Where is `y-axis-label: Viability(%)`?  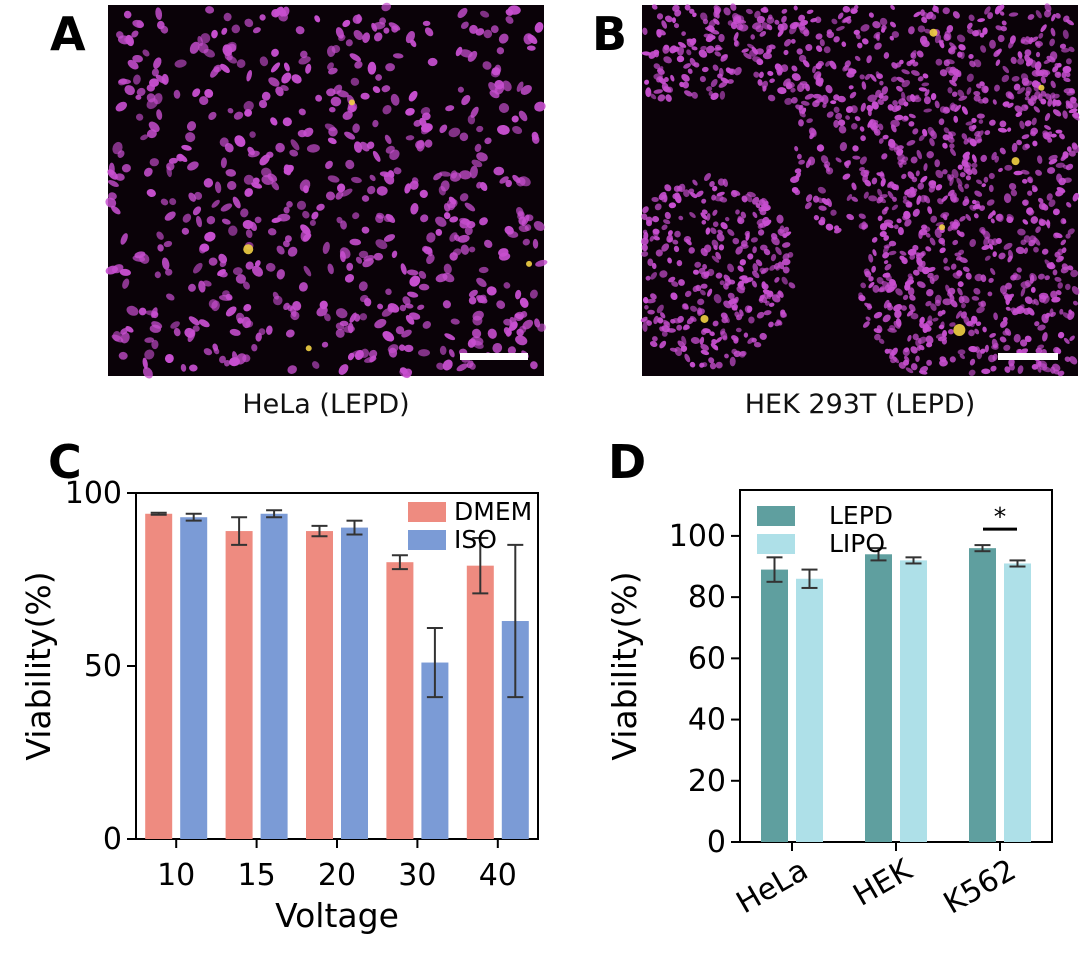 y-axis-label: Viability(%) is located at coordinates (38, 665).